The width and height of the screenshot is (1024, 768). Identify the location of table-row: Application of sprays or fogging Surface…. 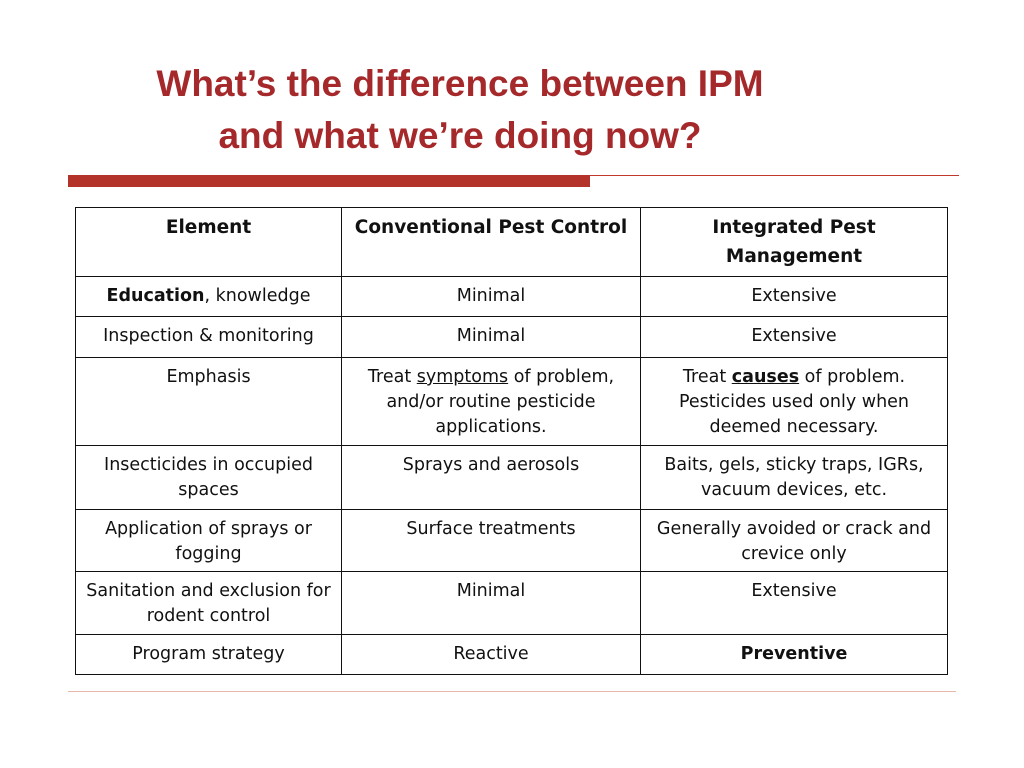
(511, 540).